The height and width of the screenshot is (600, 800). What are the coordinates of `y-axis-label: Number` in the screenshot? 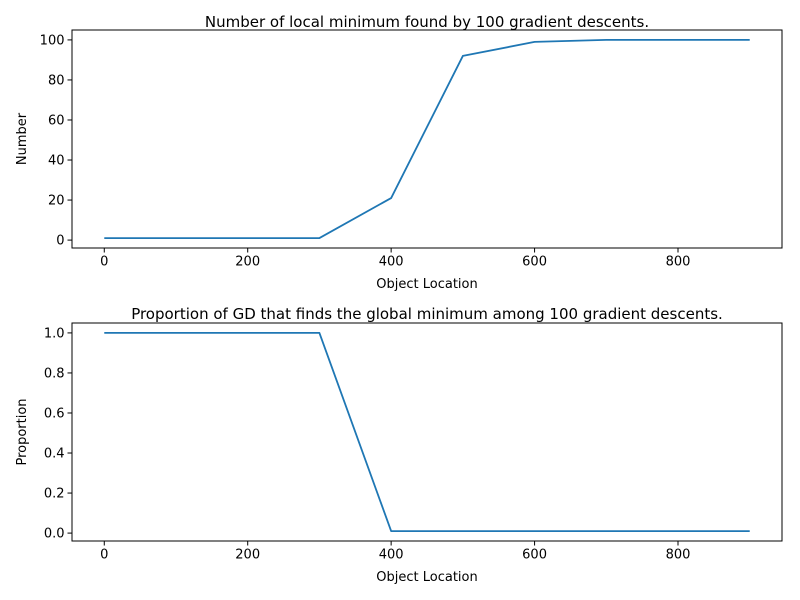 It's located at (22, 138).